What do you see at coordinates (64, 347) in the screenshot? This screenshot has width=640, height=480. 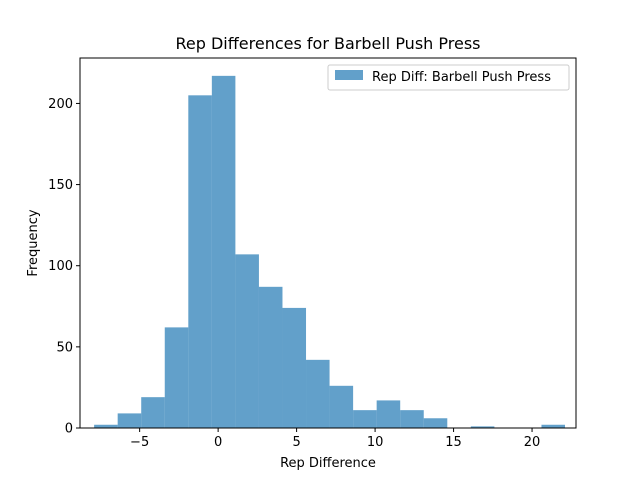 I see `y-tick-label: 50` at bounding box center [64, 347].